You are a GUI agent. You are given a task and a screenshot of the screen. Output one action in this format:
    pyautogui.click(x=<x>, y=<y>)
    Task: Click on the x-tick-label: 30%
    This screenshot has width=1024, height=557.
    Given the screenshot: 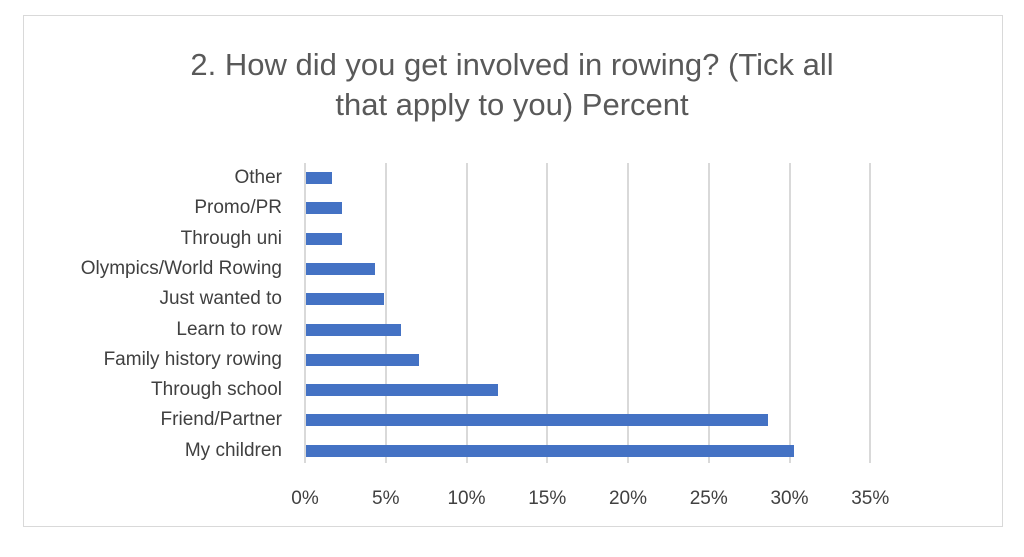 What is the action you would take?
    pyautogui.click(x=789, y=498)
    